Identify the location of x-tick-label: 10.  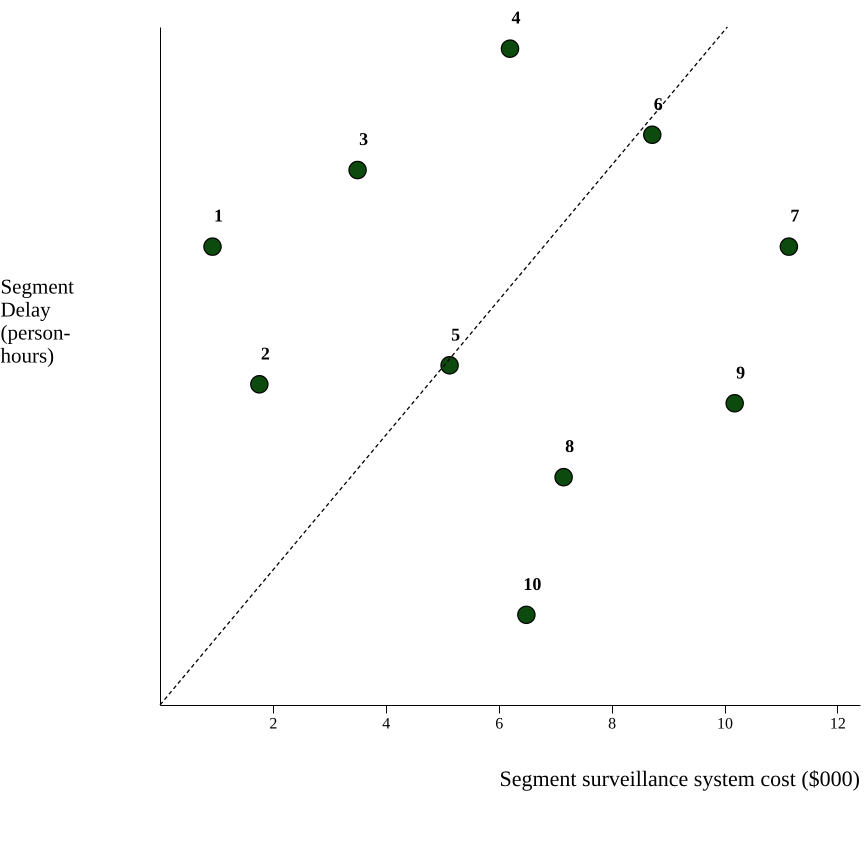
(725, 724).